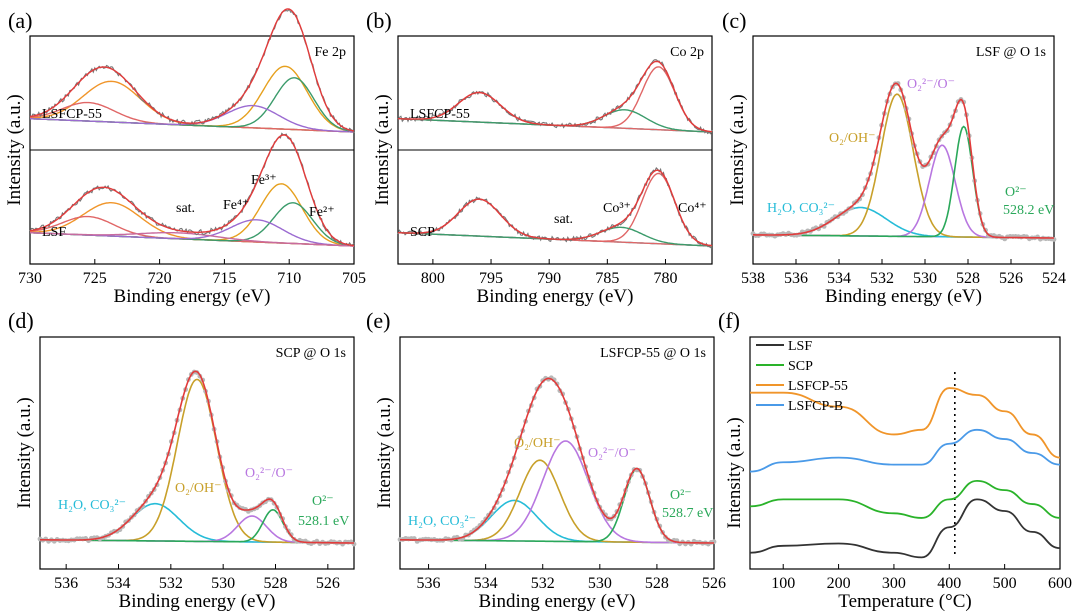 The image size is (1080, 612). Describe the element at coordinates (322, 212) in the screenshot. I see `annotation-fe2: Fe²⁺` at that location.